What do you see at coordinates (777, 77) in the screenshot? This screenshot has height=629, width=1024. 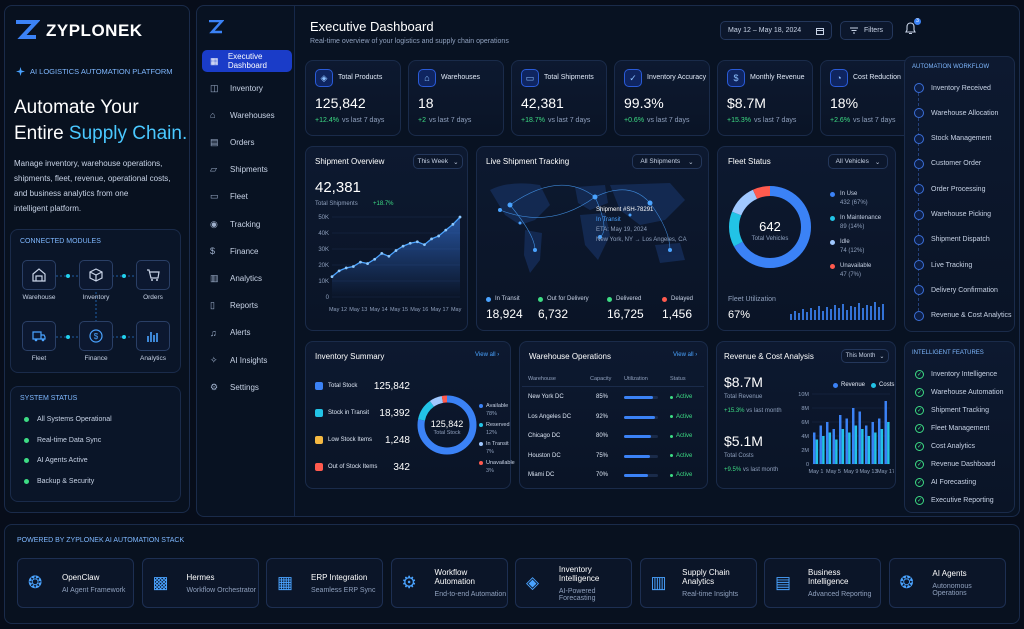 I see `kpi-label: Monthly Revenue` at bounding box center [777, 77].